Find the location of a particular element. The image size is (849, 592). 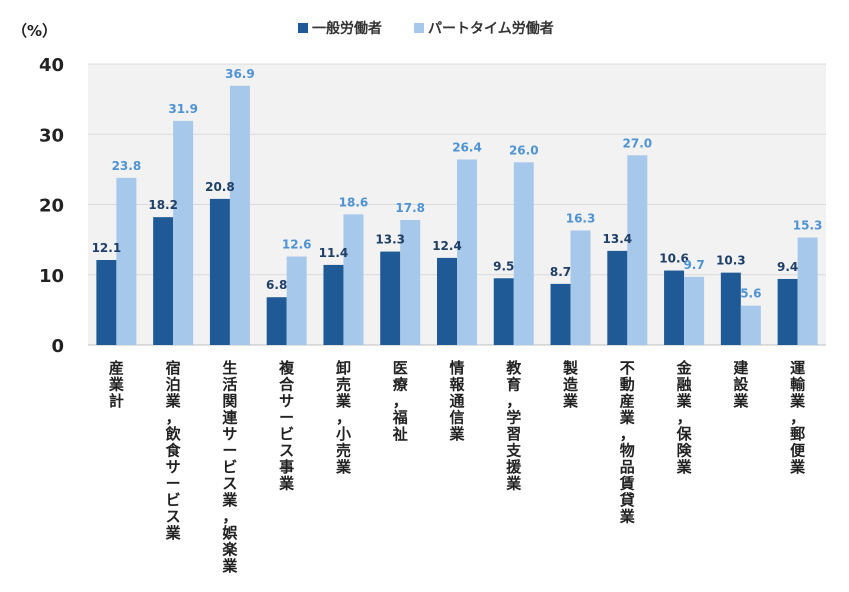

data-label-general: 9.4 is located at coordinates (787, 267).